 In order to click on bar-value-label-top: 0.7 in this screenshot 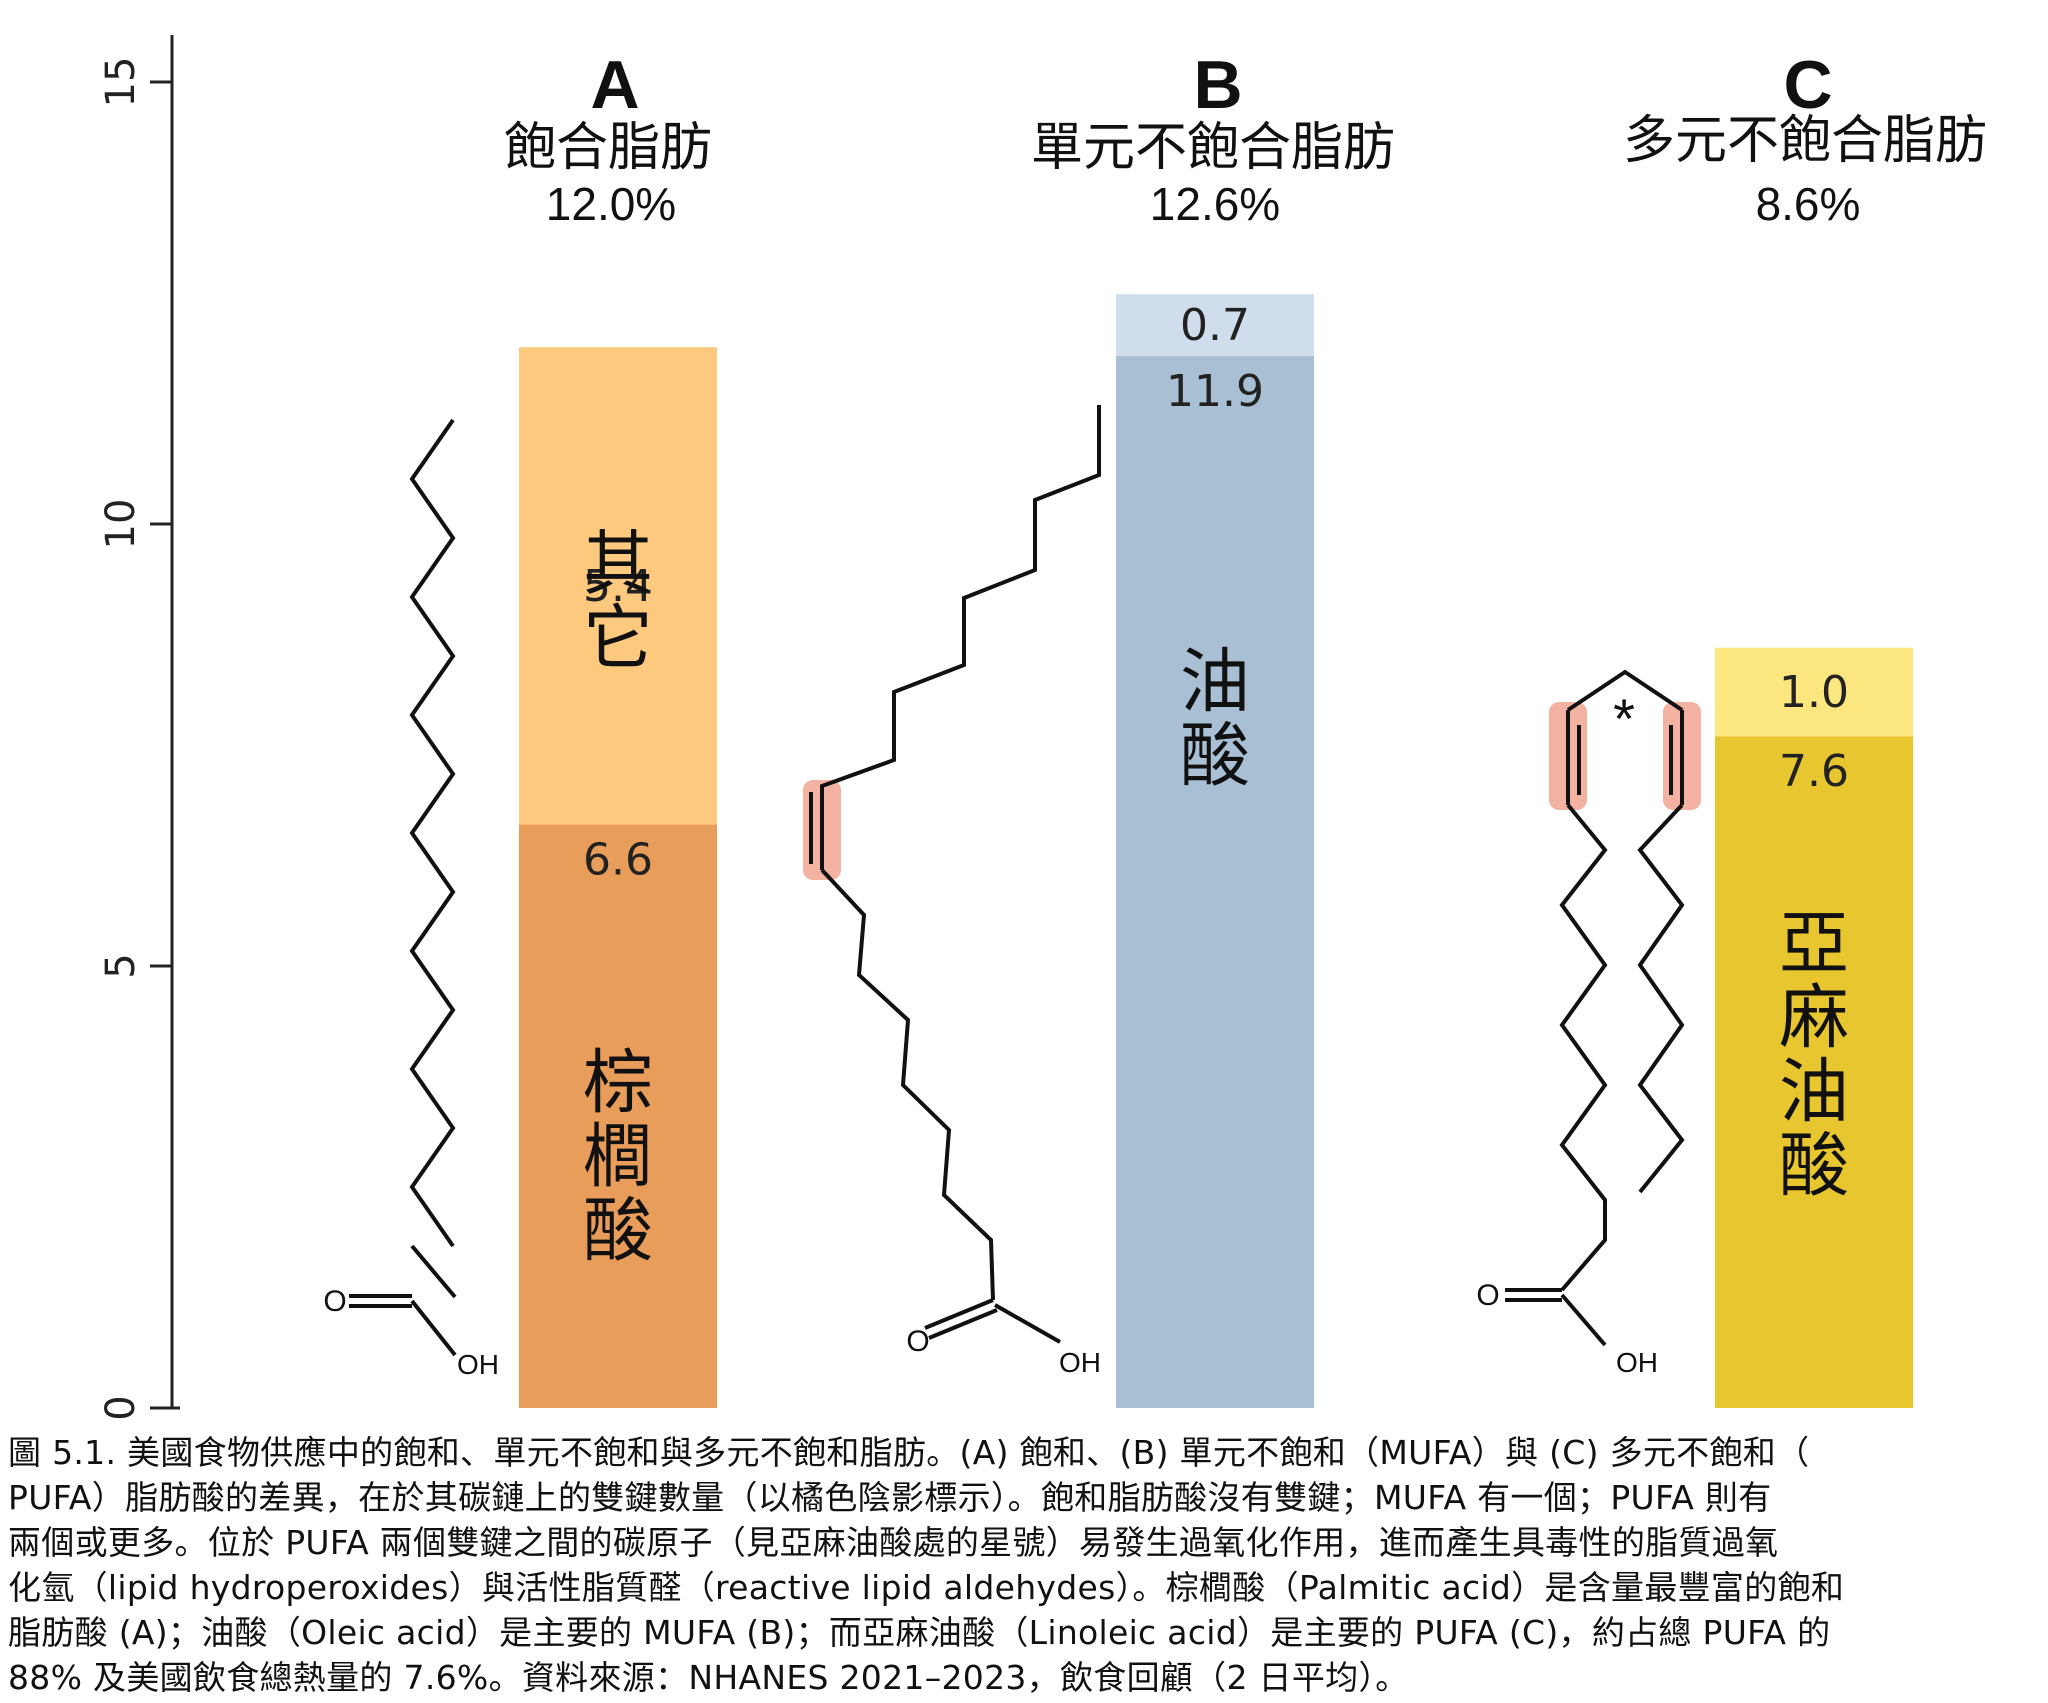, I will do `click(1215, 325)`.